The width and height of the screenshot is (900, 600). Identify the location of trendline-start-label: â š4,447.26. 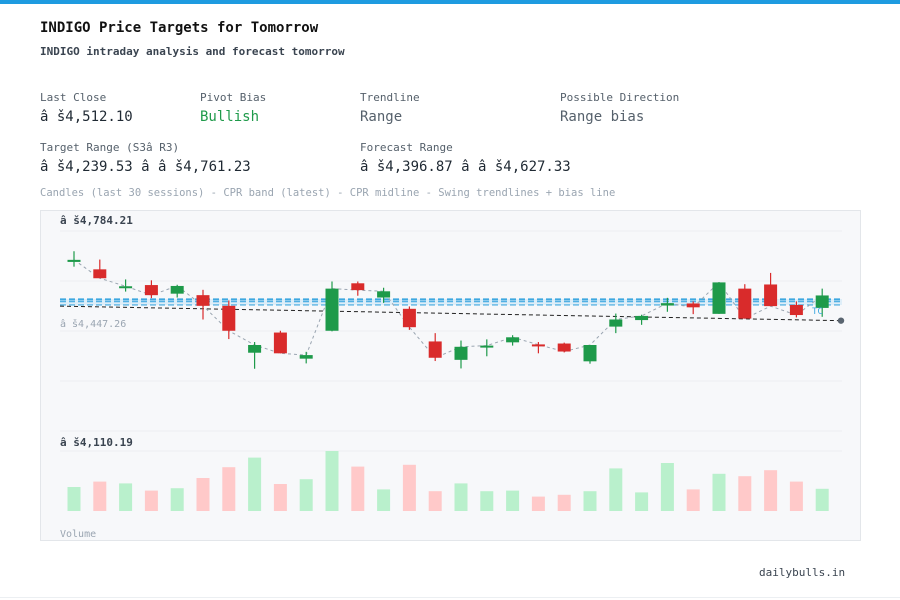
(93, 324).